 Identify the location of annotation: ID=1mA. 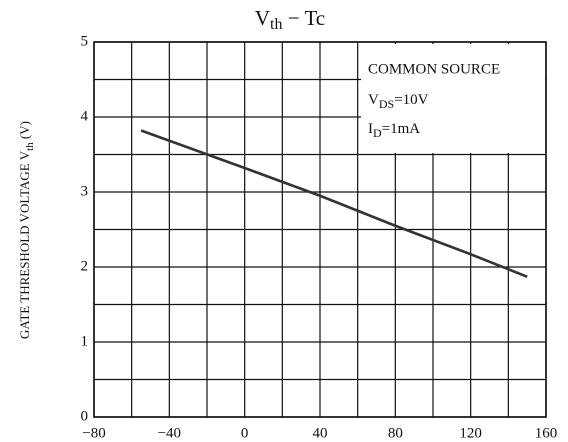
(394, 130).